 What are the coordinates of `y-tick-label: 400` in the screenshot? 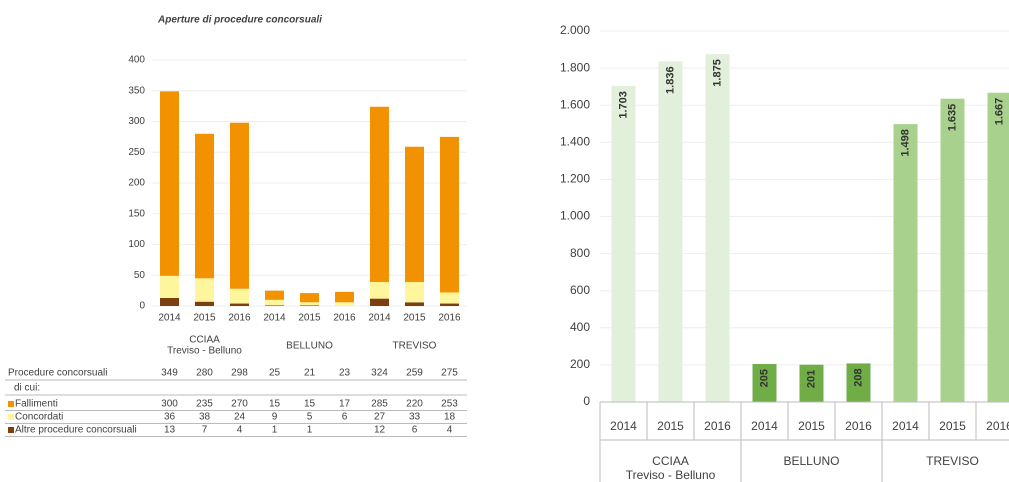 It's located at (580, 327).